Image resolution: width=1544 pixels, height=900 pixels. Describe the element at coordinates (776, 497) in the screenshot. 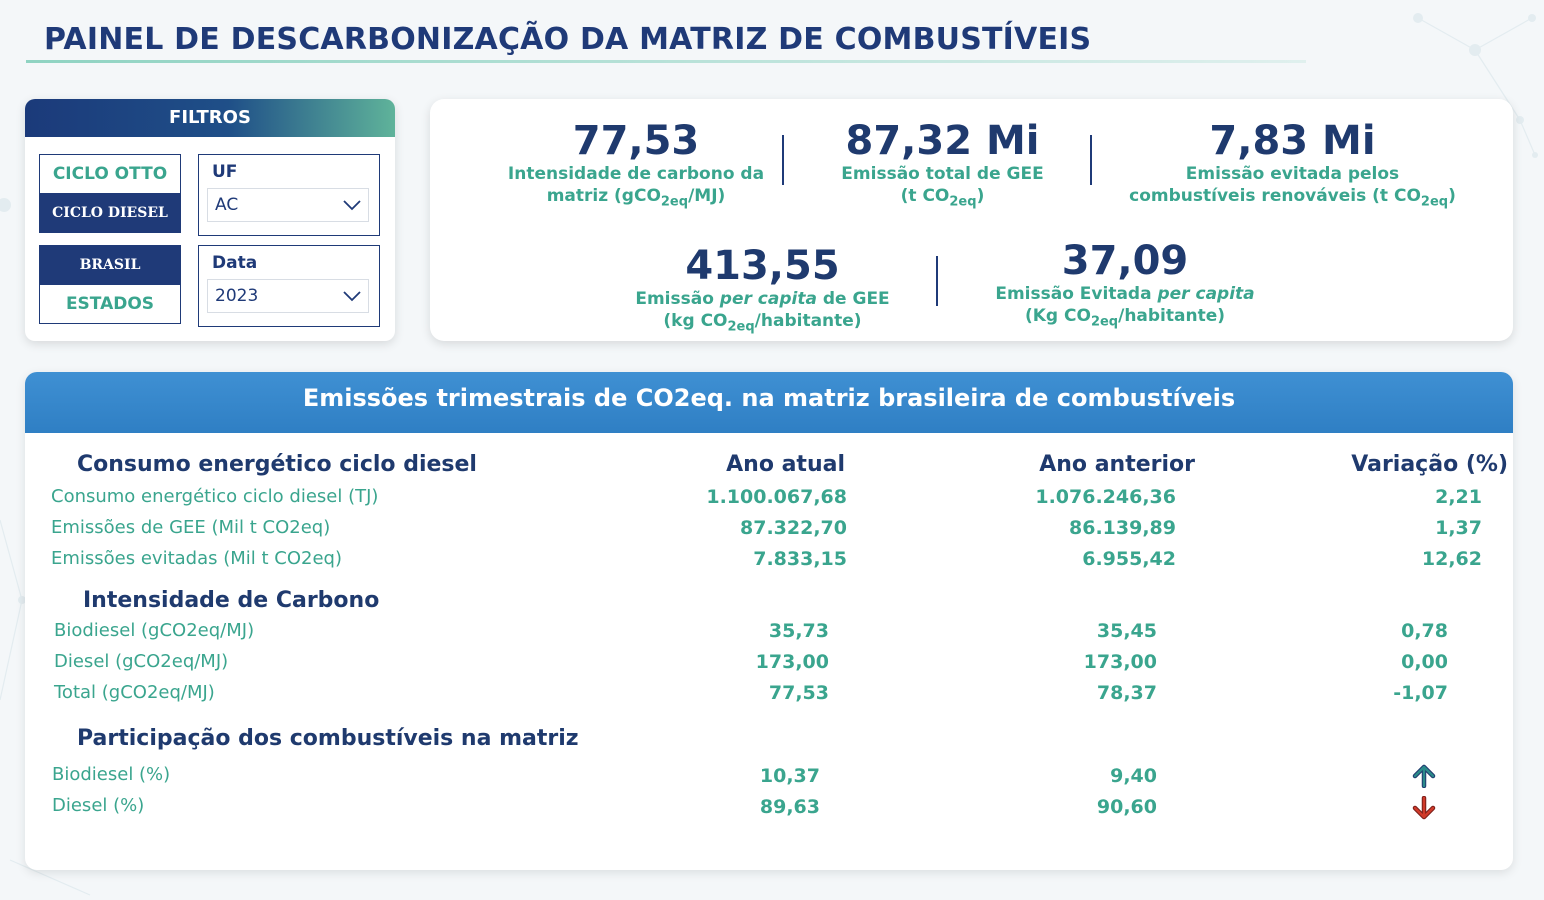

I see `value-ano-atual: 1.100.067,68` at that location.